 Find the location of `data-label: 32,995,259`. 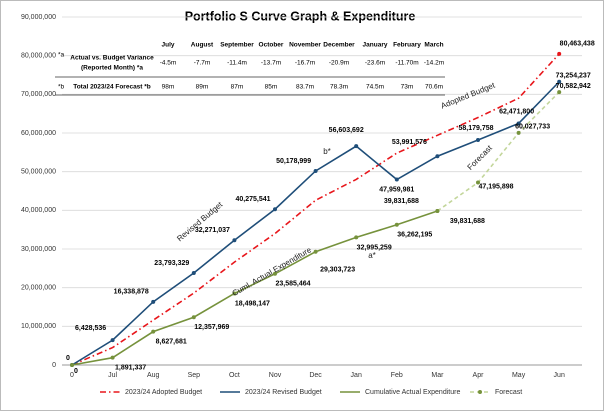

data-label: 32,995,259 is located at coordinates (374, 247).